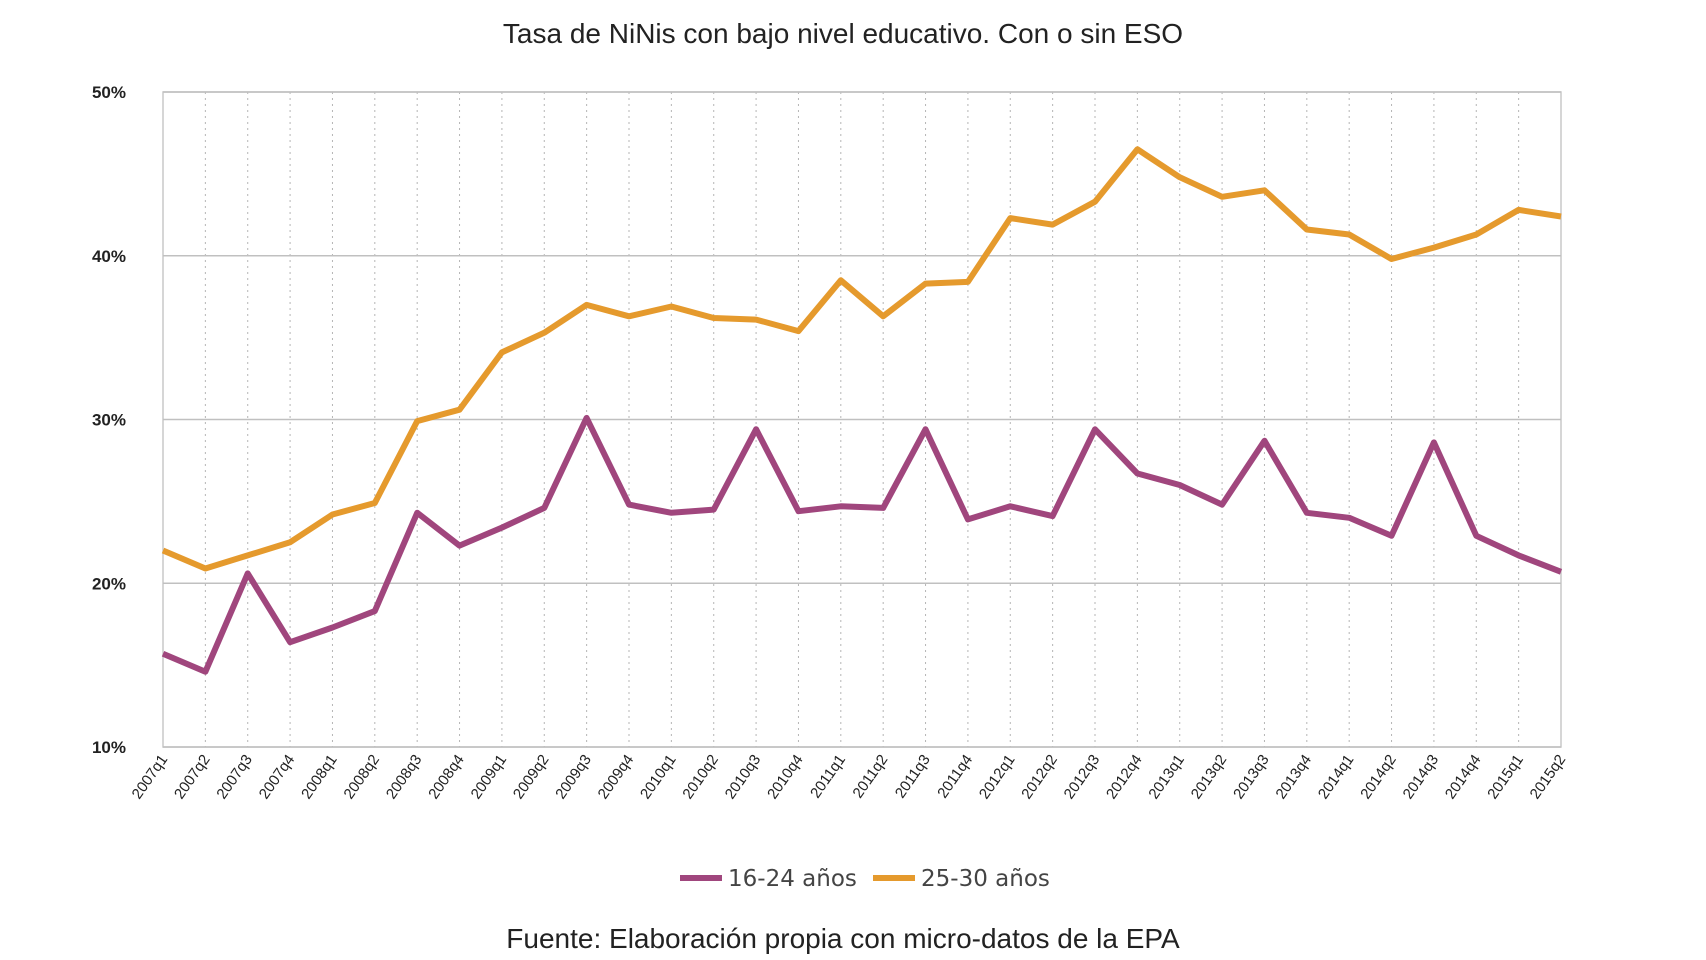 This screenshot has height=960, width=1706. Describe the element at coordinates (109, 256) in the screenshot. I see `y-tick-label: 40%` at that location.